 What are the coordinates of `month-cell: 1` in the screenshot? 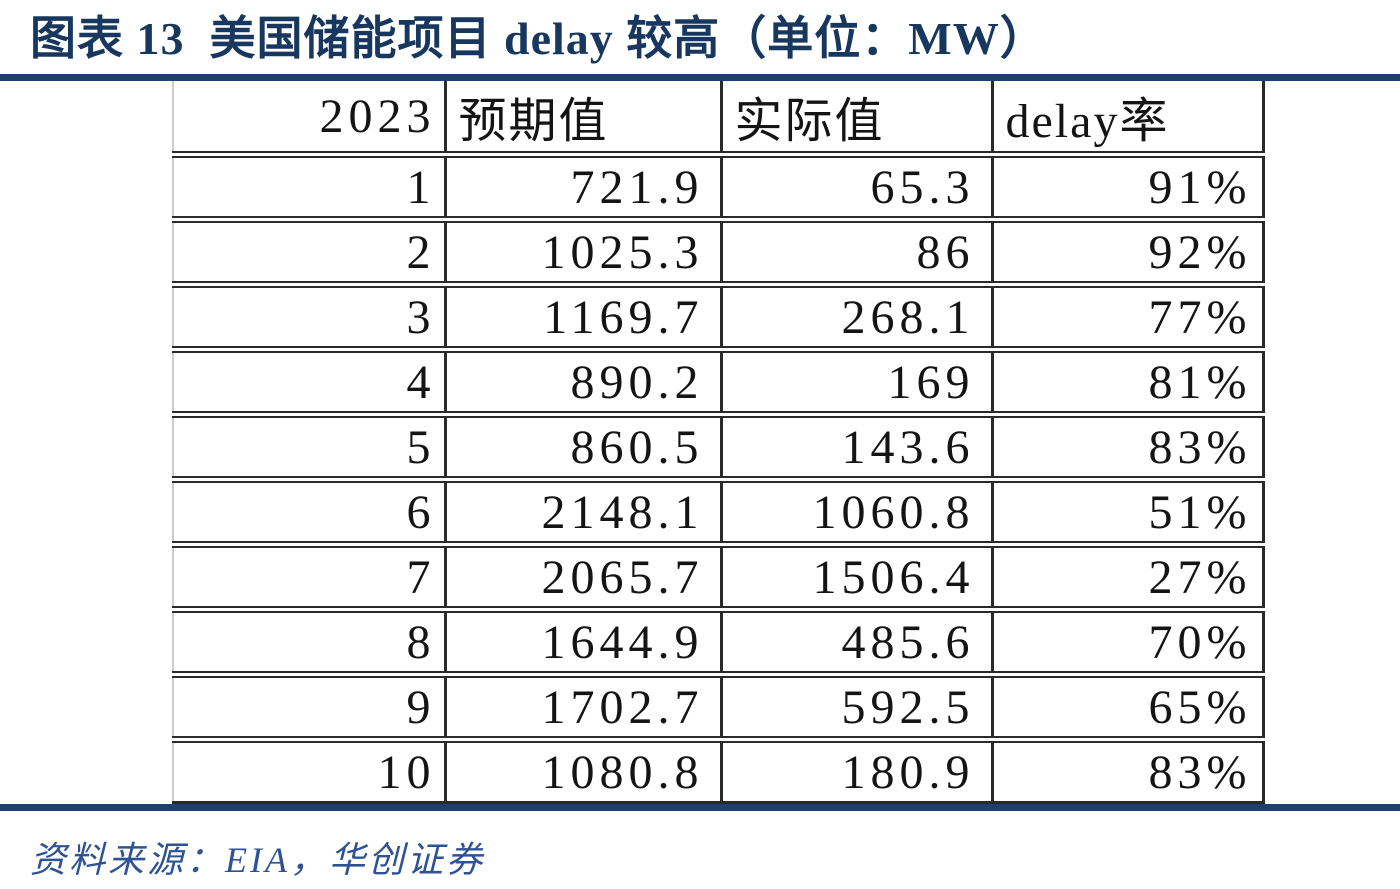 It's located at (308, 185).